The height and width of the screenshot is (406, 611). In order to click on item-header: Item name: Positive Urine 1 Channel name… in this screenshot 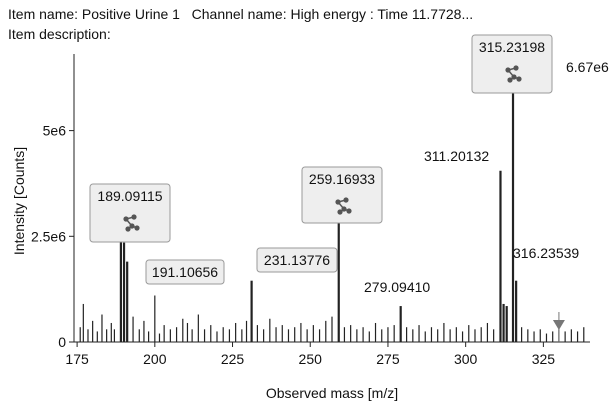, I will do `click(240, 24)`.